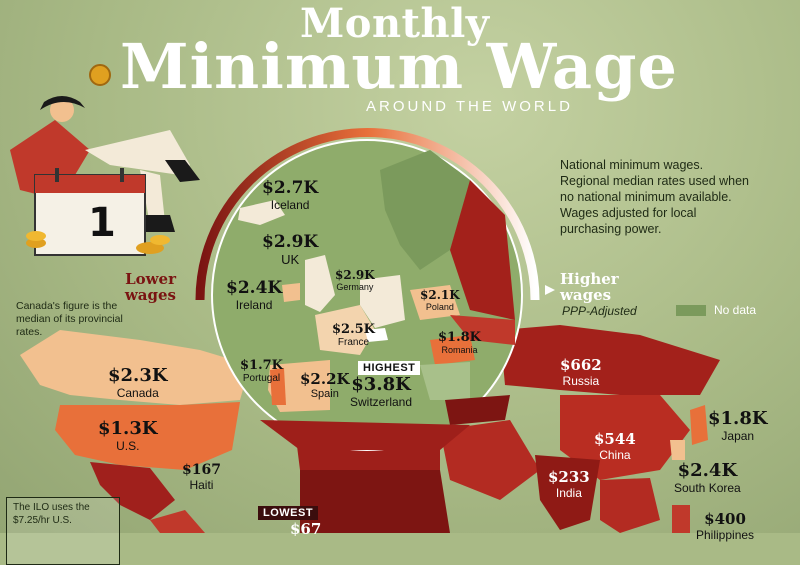  I want to click on usa-shape, so click(147, 436).